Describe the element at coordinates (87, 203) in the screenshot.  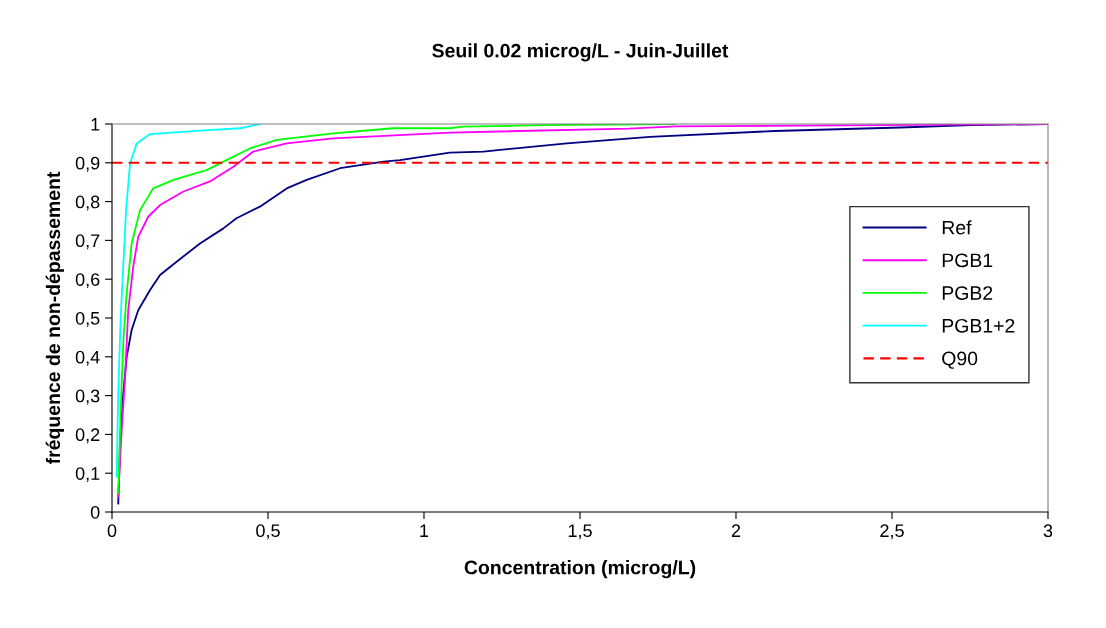
I see `y-tick-label: 0,8` at that location.